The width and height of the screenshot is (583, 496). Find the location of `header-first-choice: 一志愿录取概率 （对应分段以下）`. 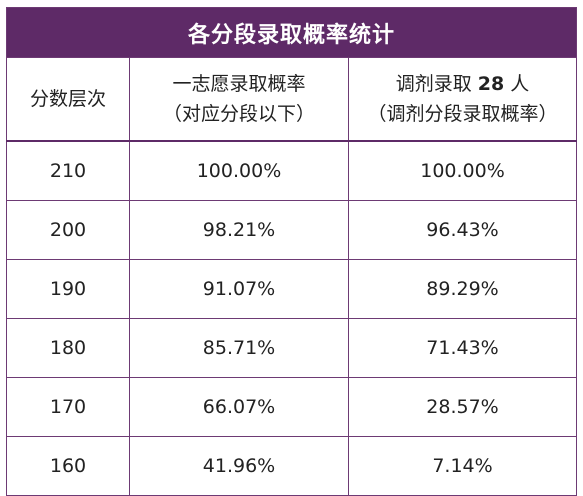

header-first-choice: 一志愿录取概率 （对应分段以下） is located at coordinates (239, 99).